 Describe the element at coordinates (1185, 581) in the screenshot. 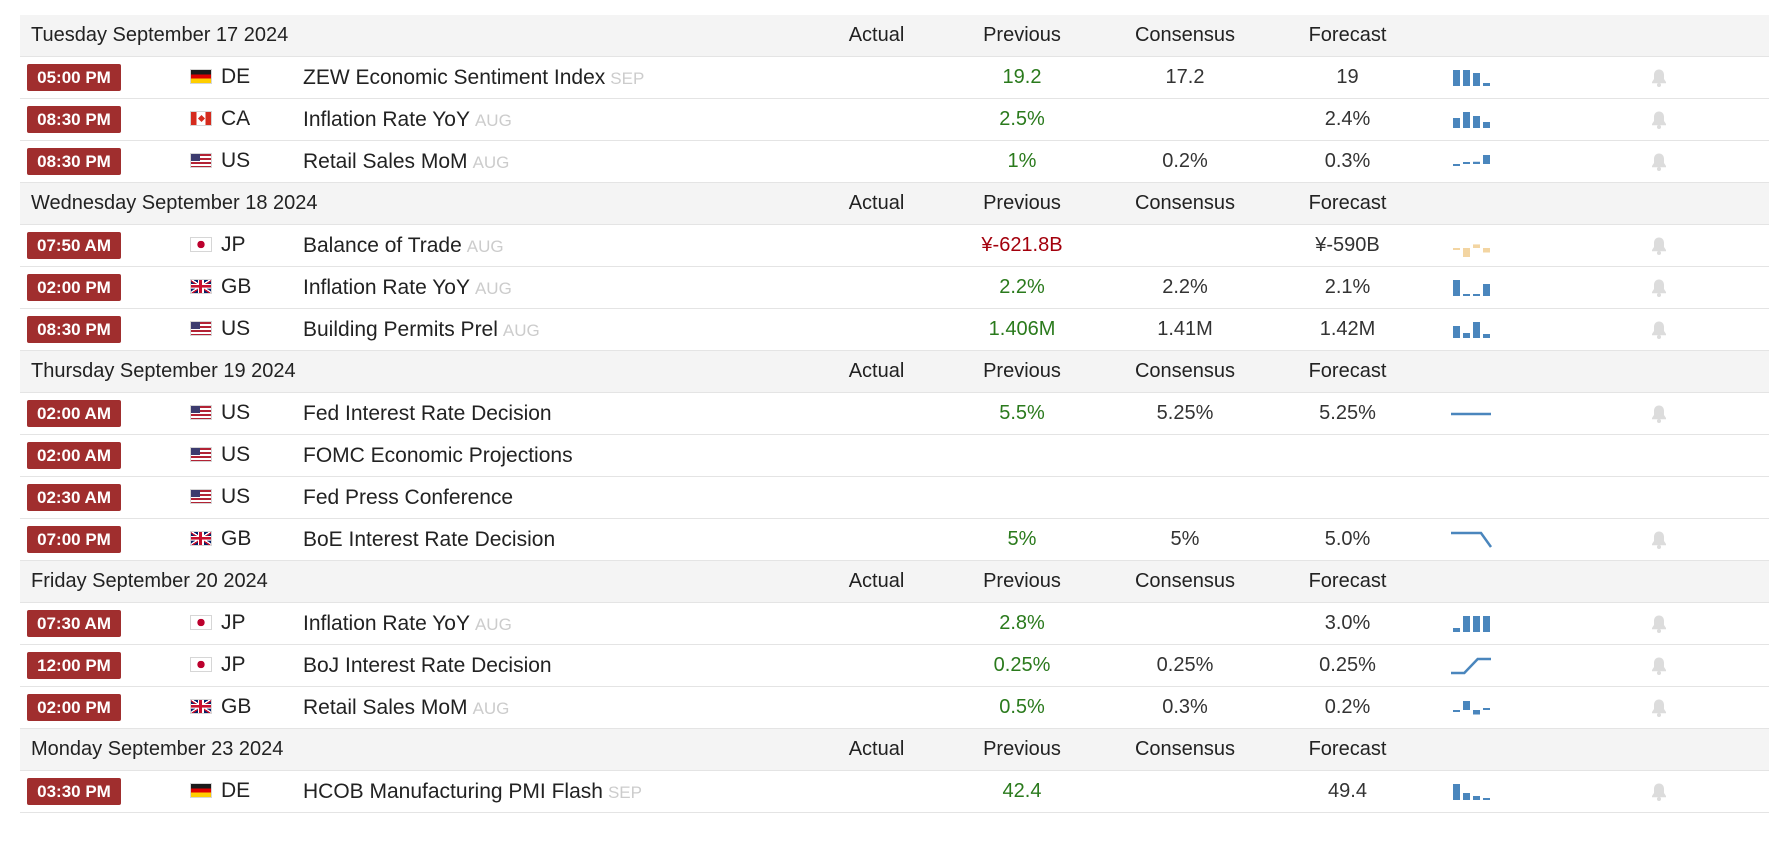

I see `column-header-consensus: Consensus` at that location.